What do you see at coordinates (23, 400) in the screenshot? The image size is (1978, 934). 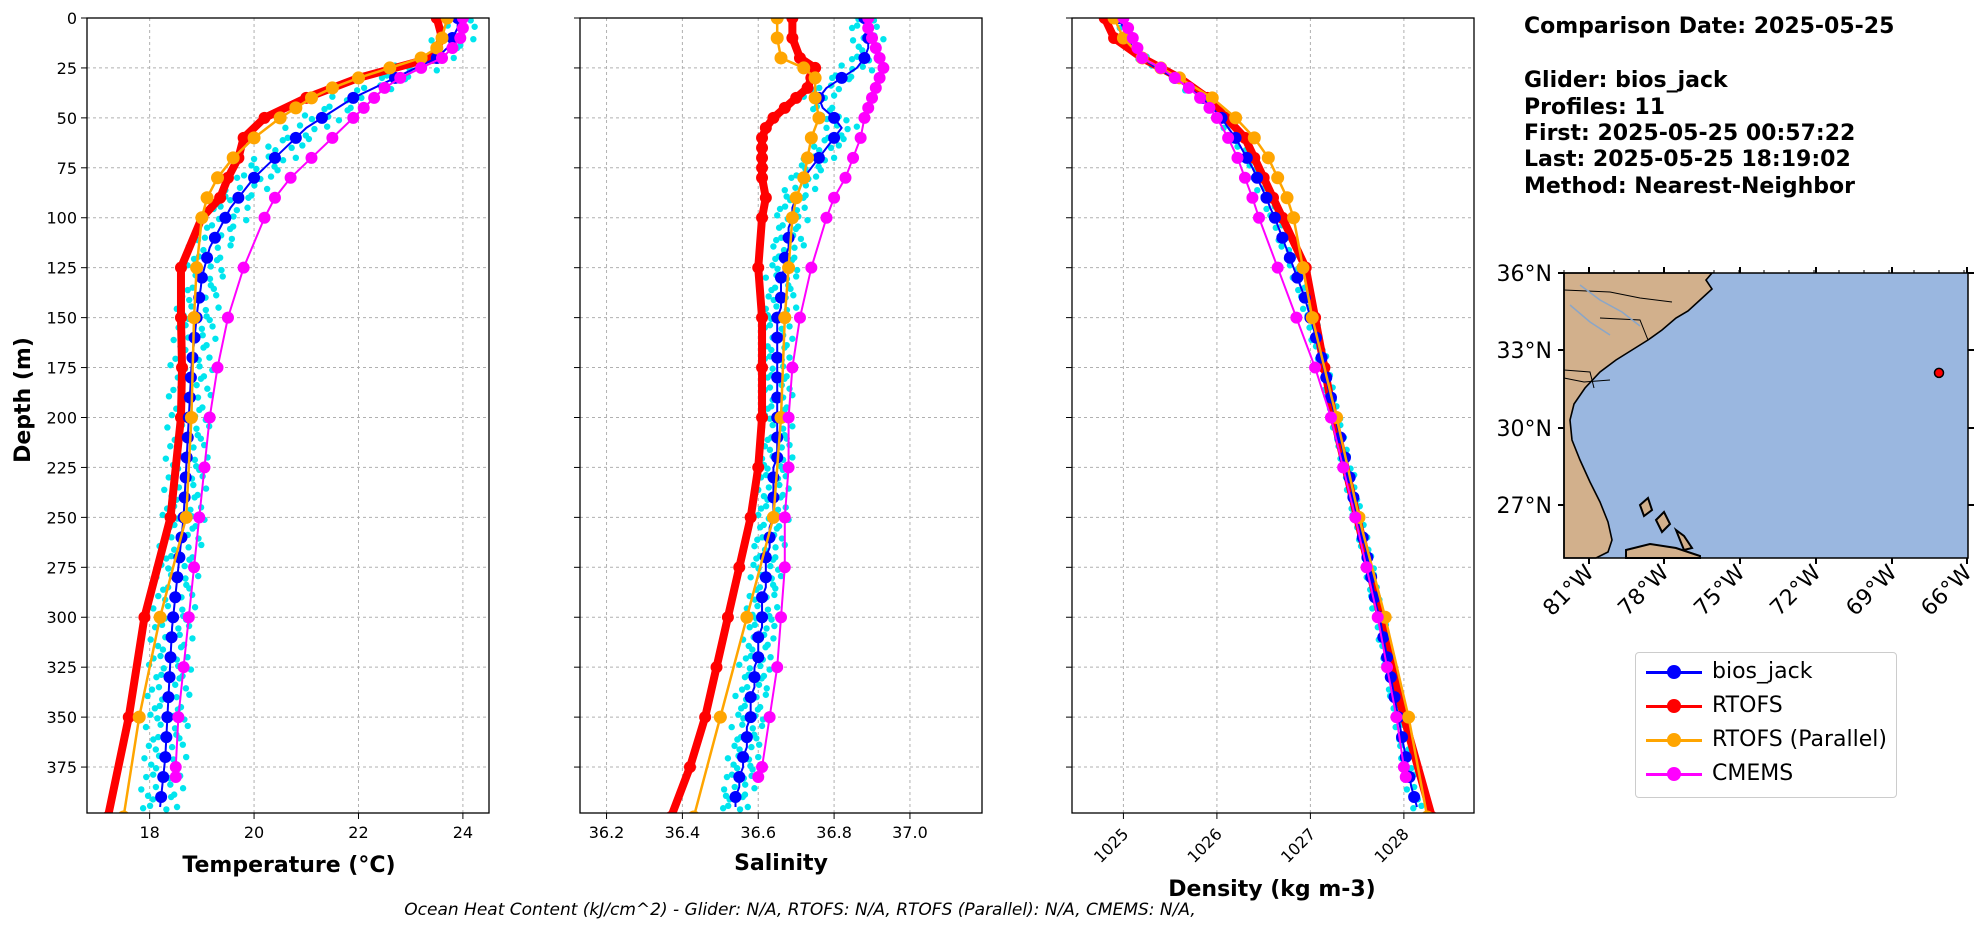 I see `y-axis-label: Depth (m)` at bounding box center [23, 400].